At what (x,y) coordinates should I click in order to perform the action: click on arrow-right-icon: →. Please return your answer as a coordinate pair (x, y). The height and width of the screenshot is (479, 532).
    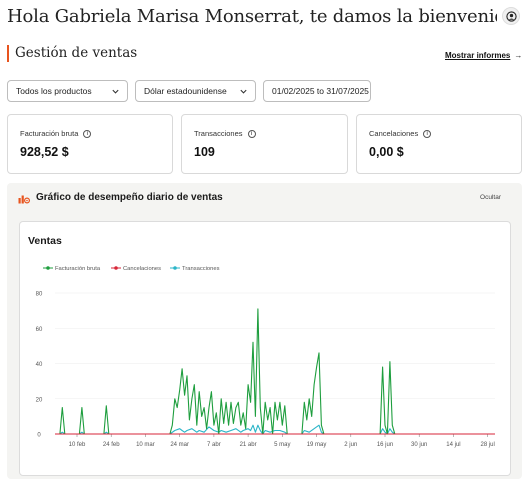
    Looking at the image, I should click on (518, 55).